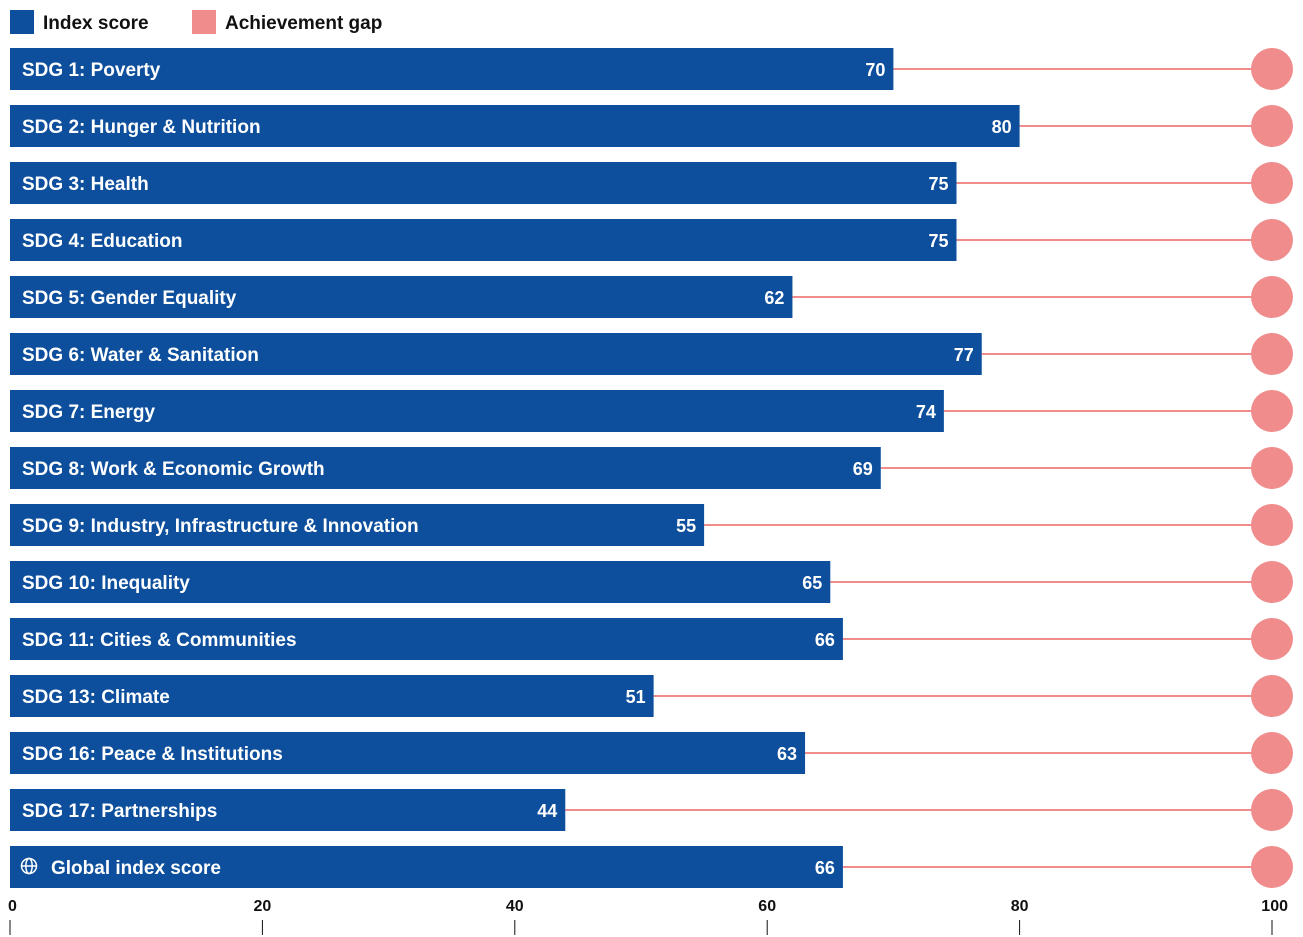  What do you see at coordinates (767, 906) in the screenshot?
I see `x-tick-label: 60` at bounding box center [767, 906].